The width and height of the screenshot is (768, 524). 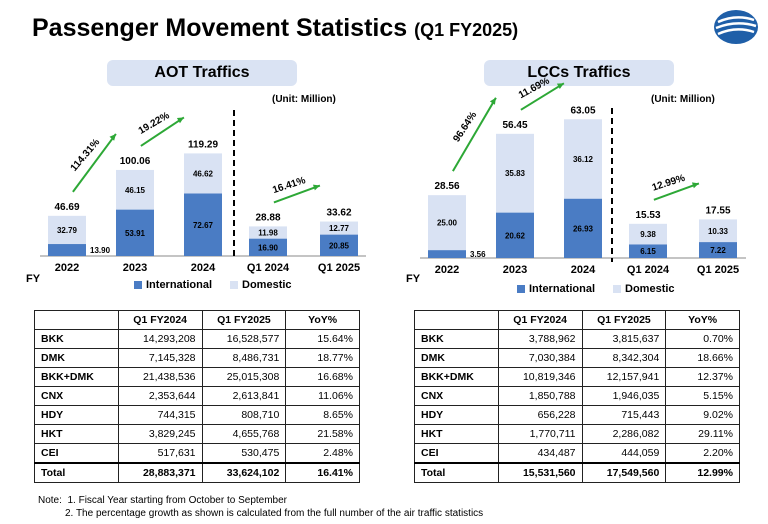 I want to click on x-tick-label: 2022, so click(x=447, y=270).